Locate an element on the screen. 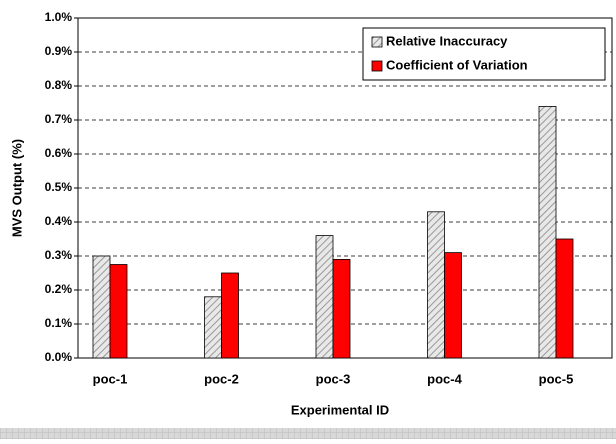 Image resolution: width=616 pixels, height=444 pixels. legend-label: Coefficient of Variation is located at coordinates (457, 64).